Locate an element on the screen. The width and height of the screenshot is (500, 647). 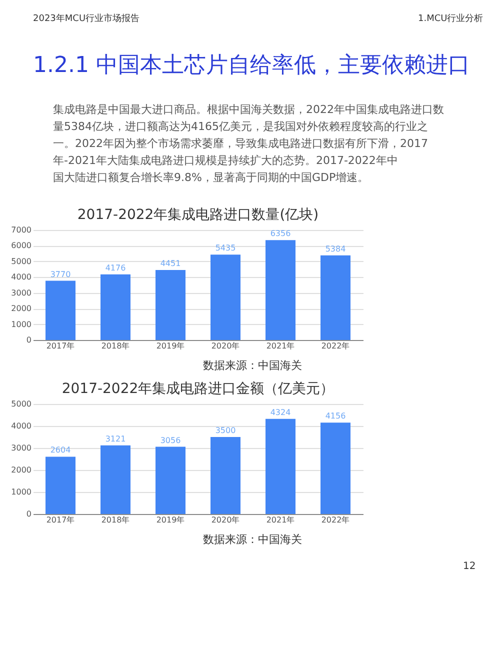
data-label: 3056 is located at coordinates (170, 440).